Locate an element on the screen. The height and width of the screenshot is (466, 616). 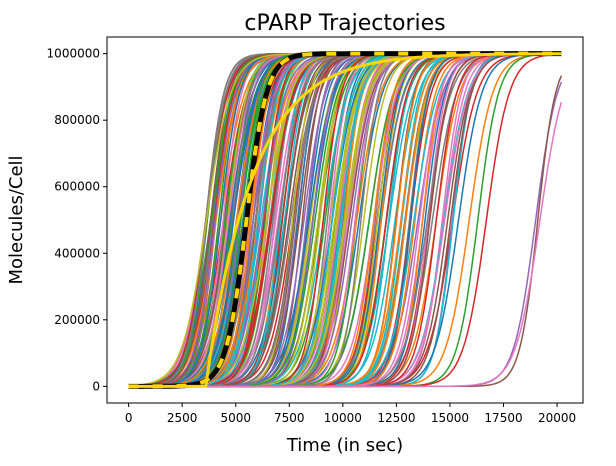
y-tick-label: 600000 is located at coordinates (77, 187).